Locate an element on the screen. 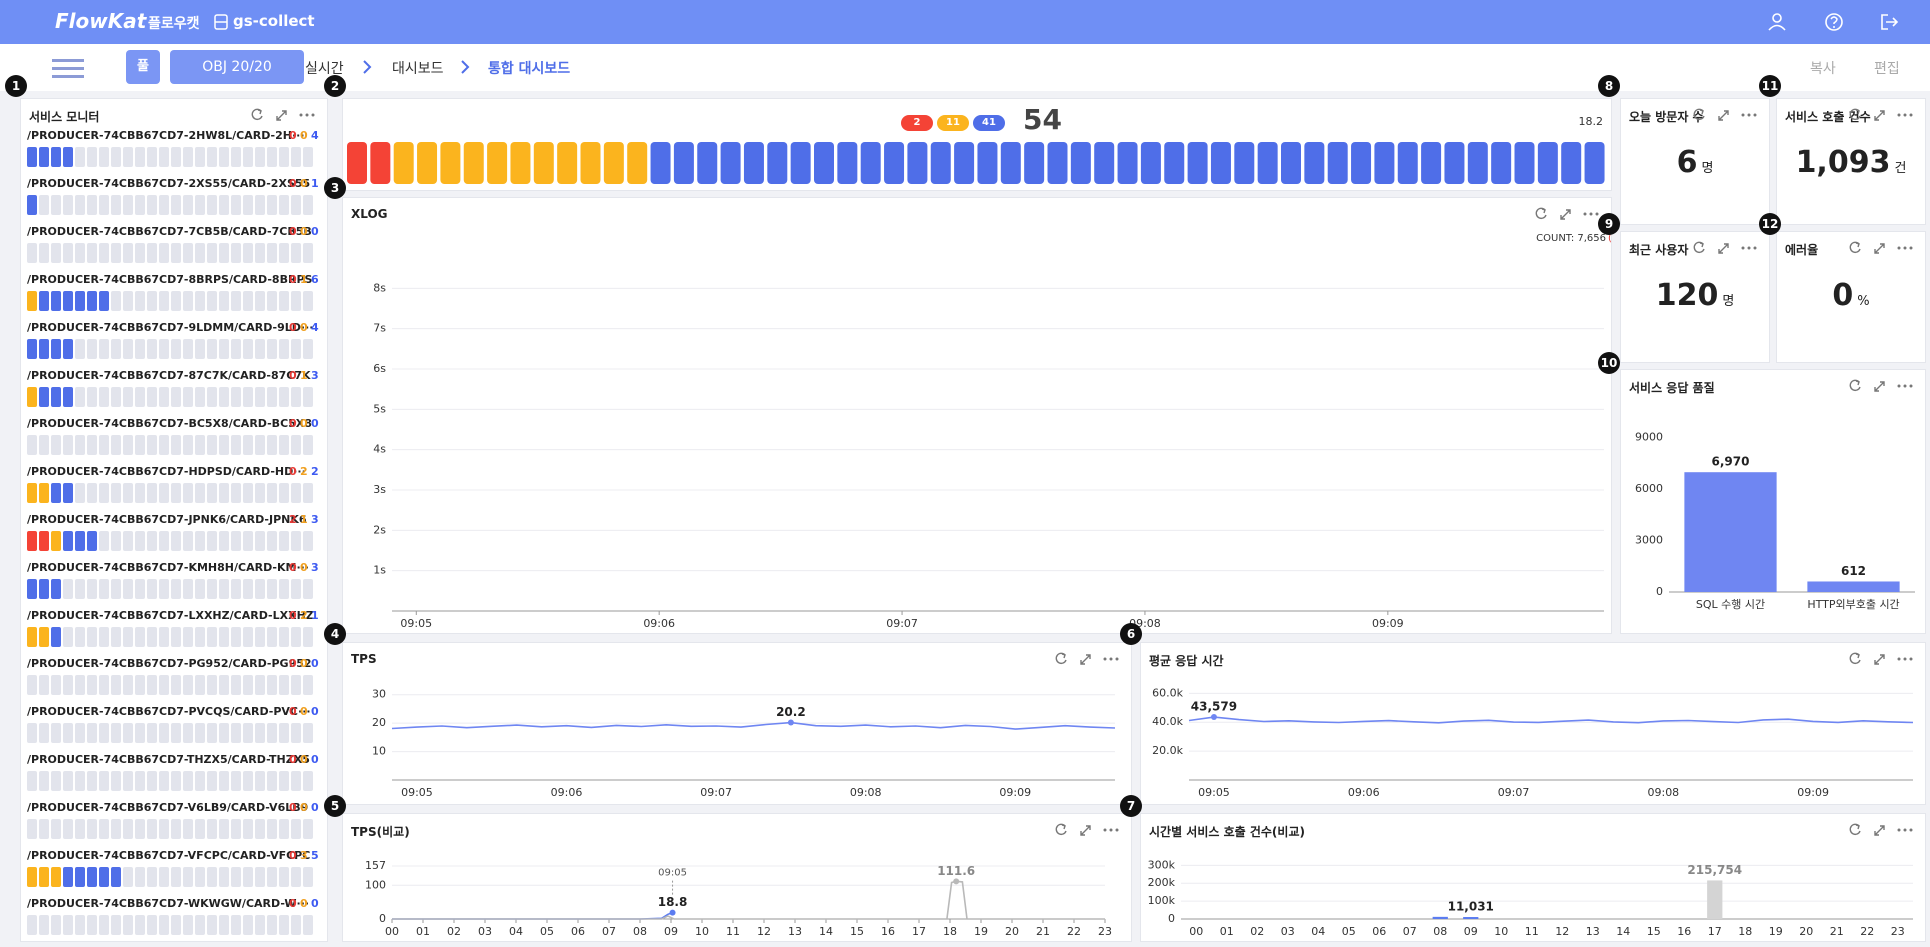 The height and width of the screenshot is (947, 1930). service-count: 3 is located at coordinates (315, 519).